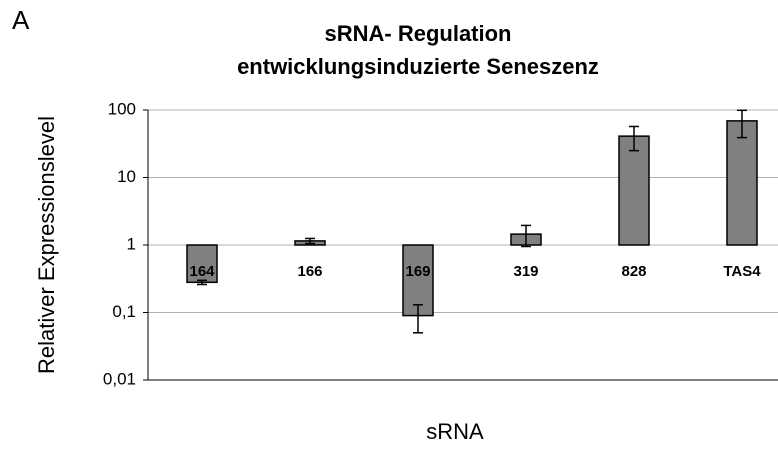 The width and height of the screenshot is (778, 450). What do you see at coordinates (742, 271) in the screenshot?
I see `x-tick-label: TAS4` at bounding box center [742, 271].